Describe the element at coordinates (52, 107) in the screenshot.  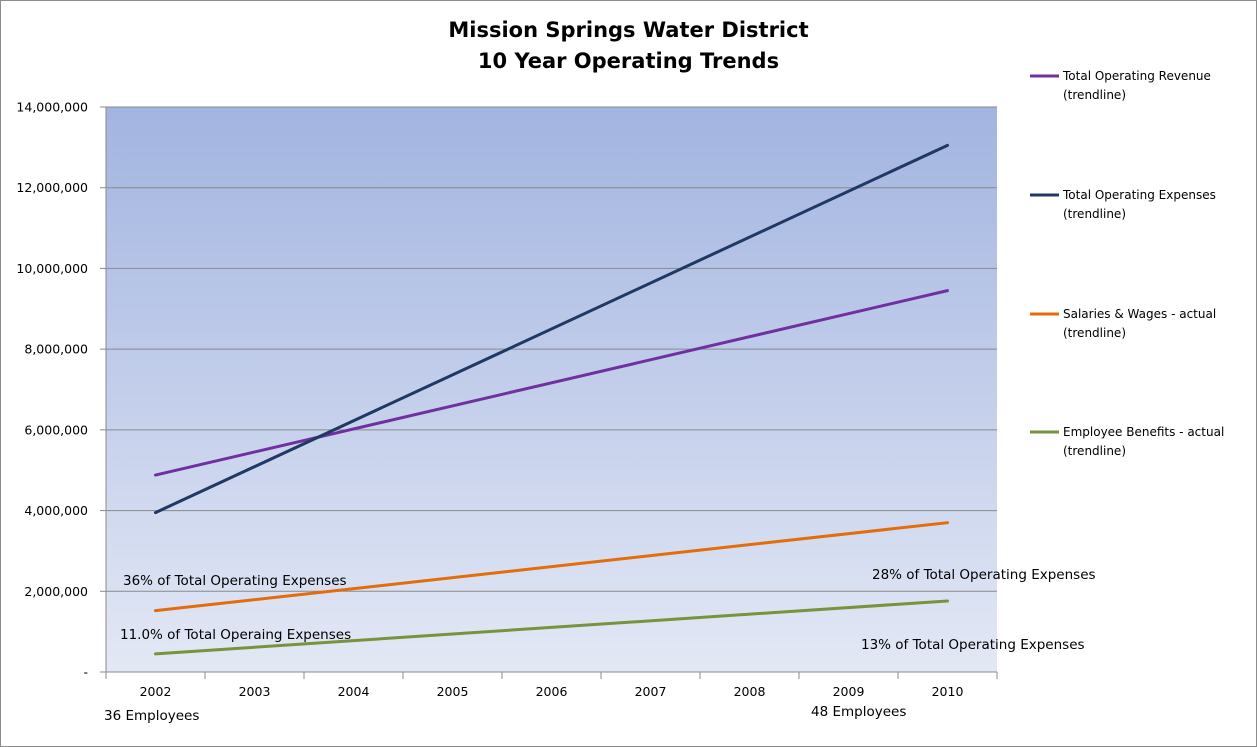
I see `y-tick-label: 14,000,000` at that location.